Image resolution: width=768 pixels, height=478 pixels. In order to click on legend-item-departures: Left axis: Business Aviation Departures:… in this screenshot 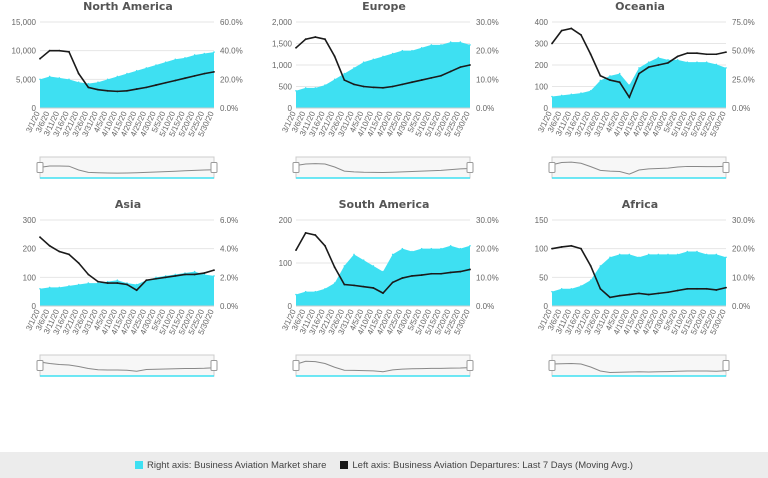, I will do `click(486, 465)`.